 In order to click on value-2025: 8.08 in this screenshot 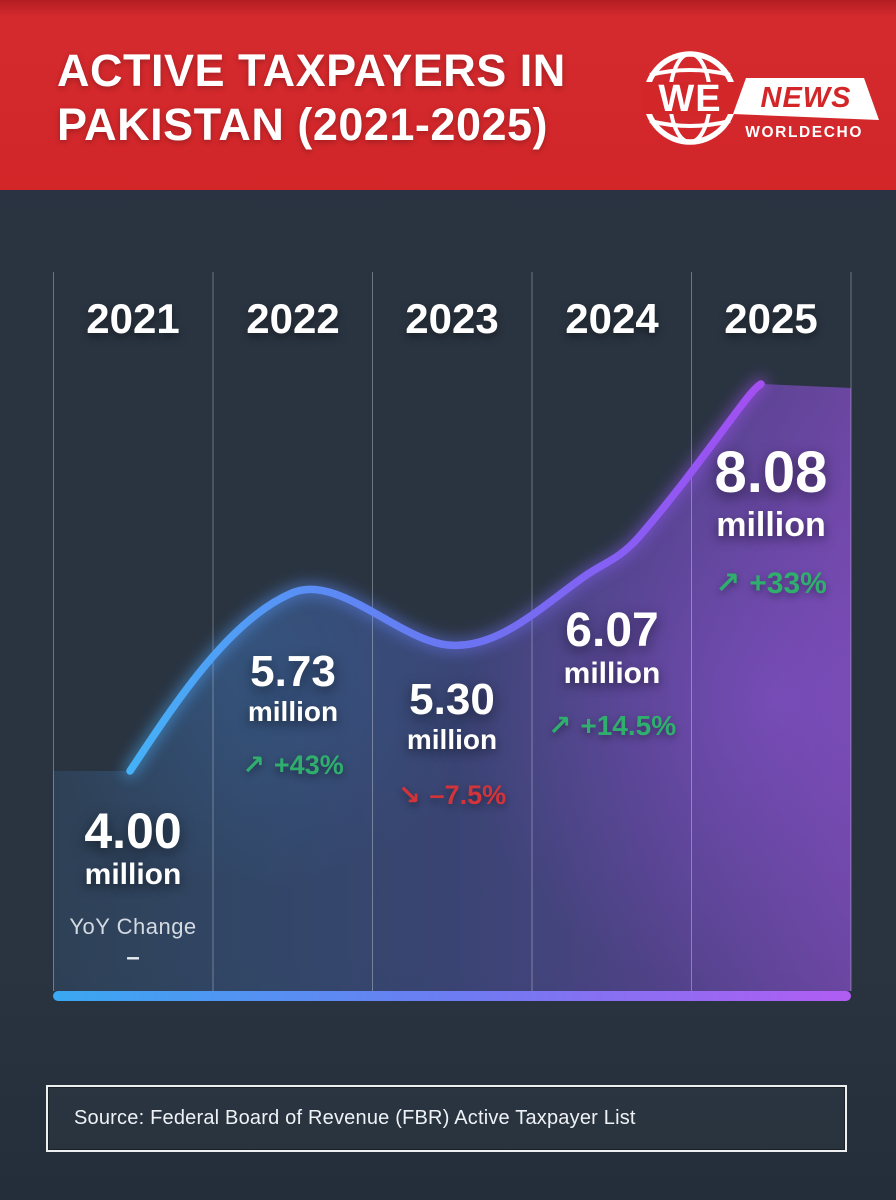, I will do `click(771, 472)`.